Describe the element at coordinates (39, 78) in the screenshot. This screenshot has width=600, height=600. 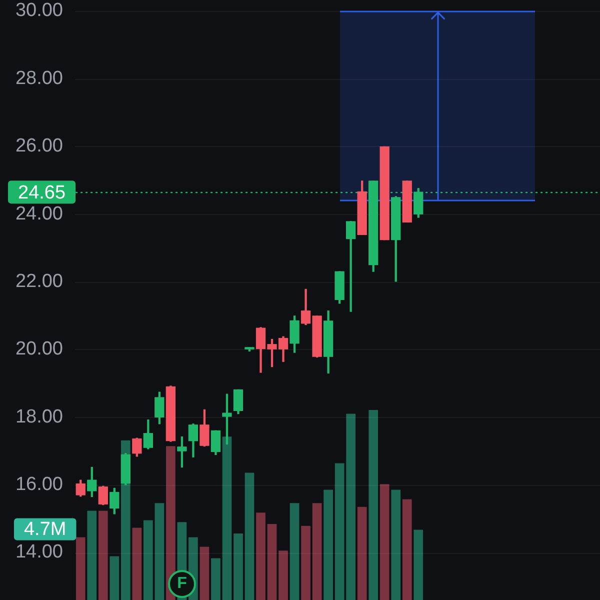
I see `y-tick-label: 28.00` at that location.